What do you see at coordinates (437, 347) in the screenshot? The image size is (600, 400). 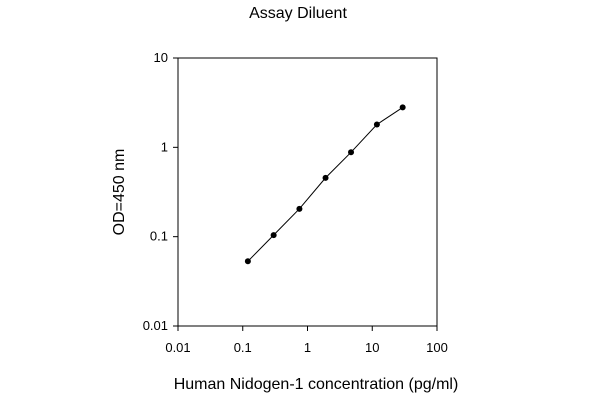 I see `x-tick-label: 100` at bounding box center [437, 347].